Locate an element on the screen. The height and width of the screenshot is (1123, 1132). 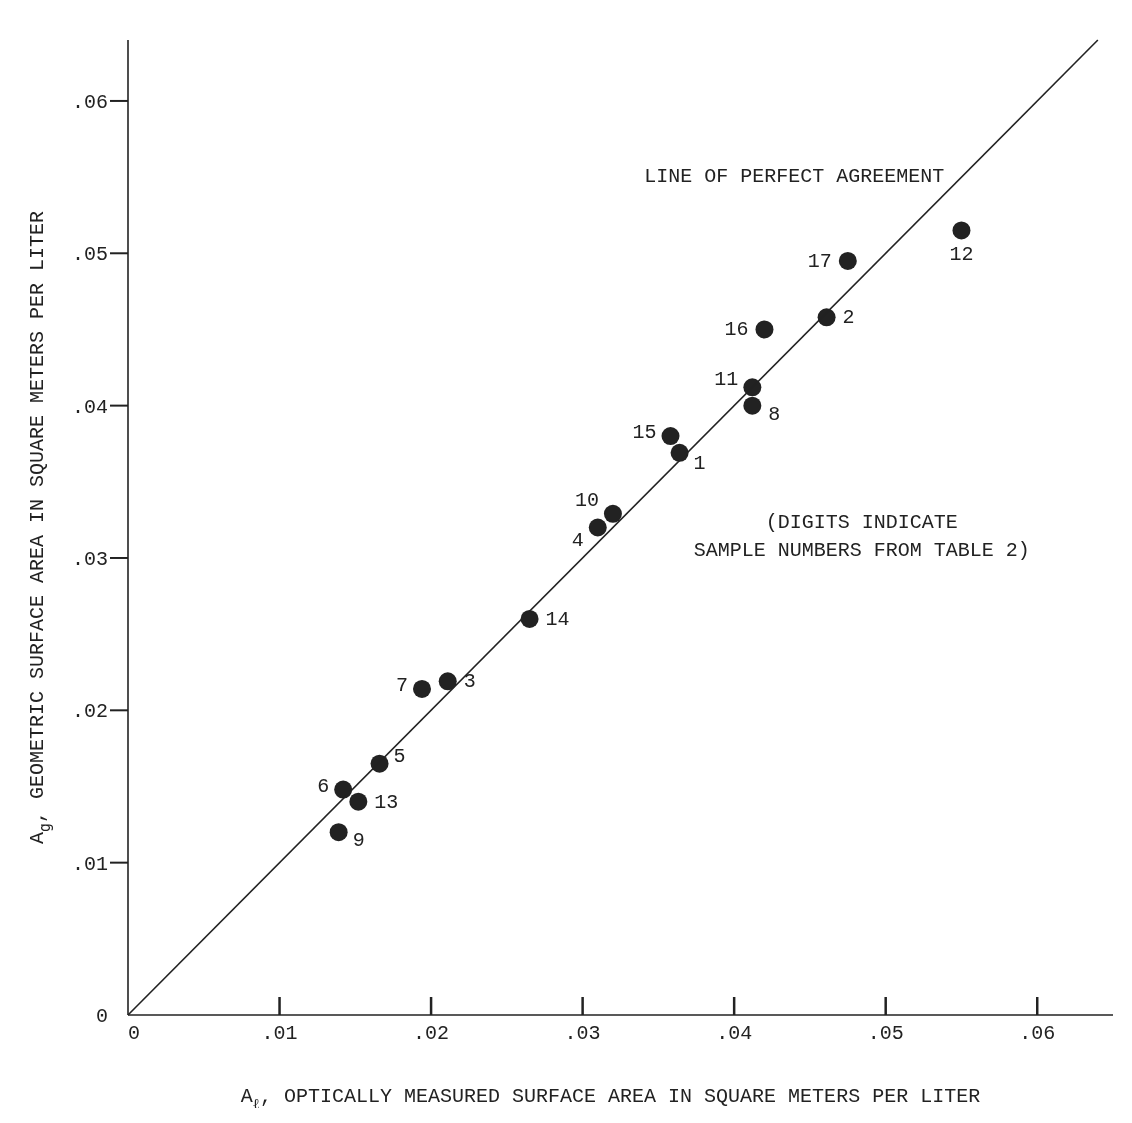
annotation: 15 is located at coordinates (644, 433).